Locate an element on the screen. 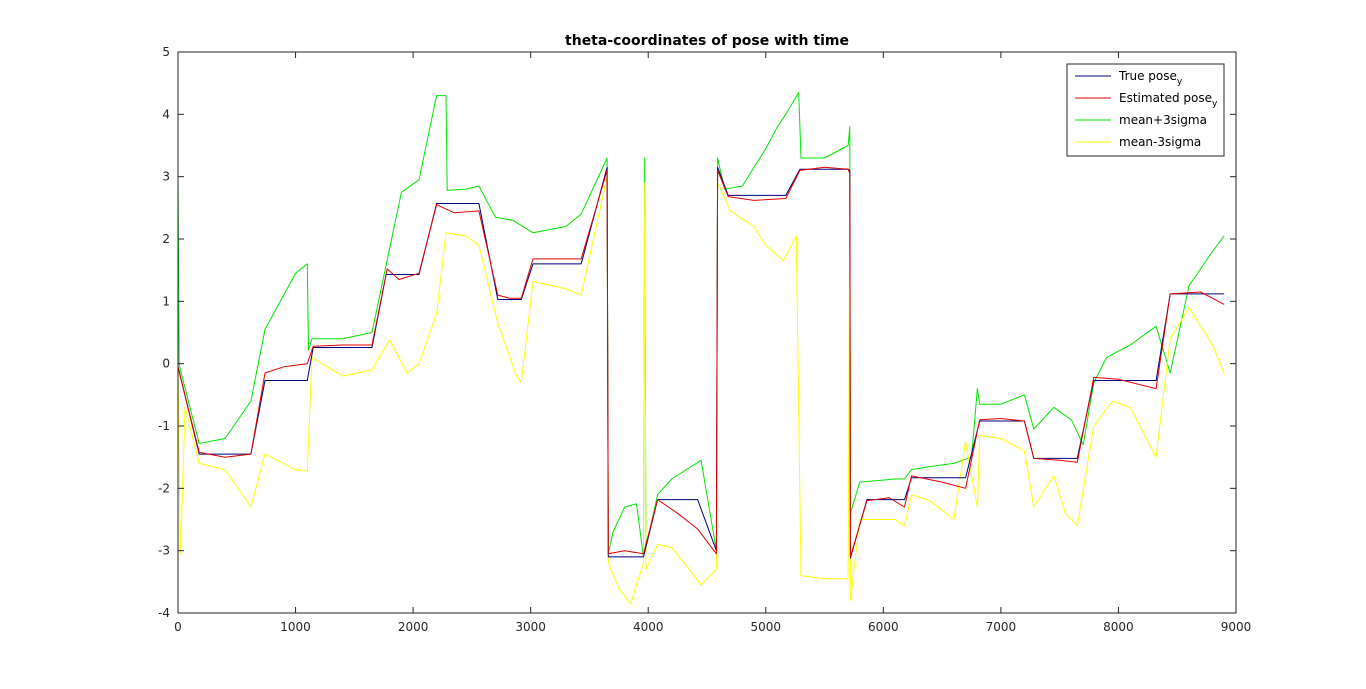 The image size is (1366, 689). x-tick-label: 2000 is located at coordinates (413, 627).